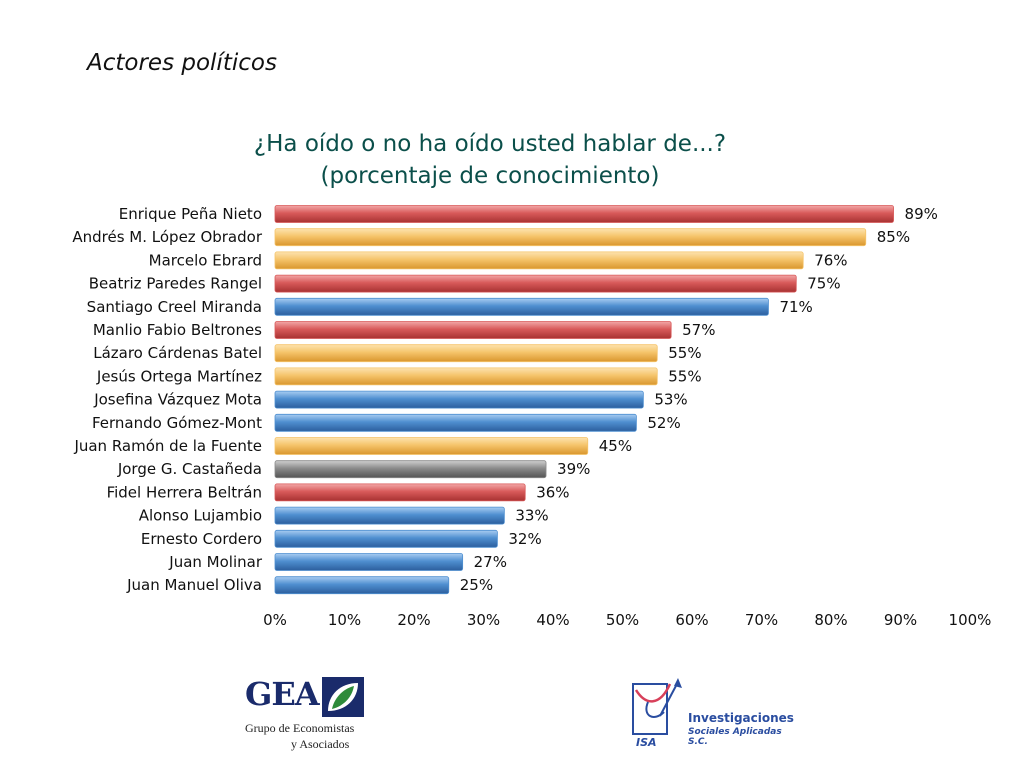  What do you see at coordinates (670, 400) in the screenshot?
I see `value-label: 53%` at bounding box center [670, 400].